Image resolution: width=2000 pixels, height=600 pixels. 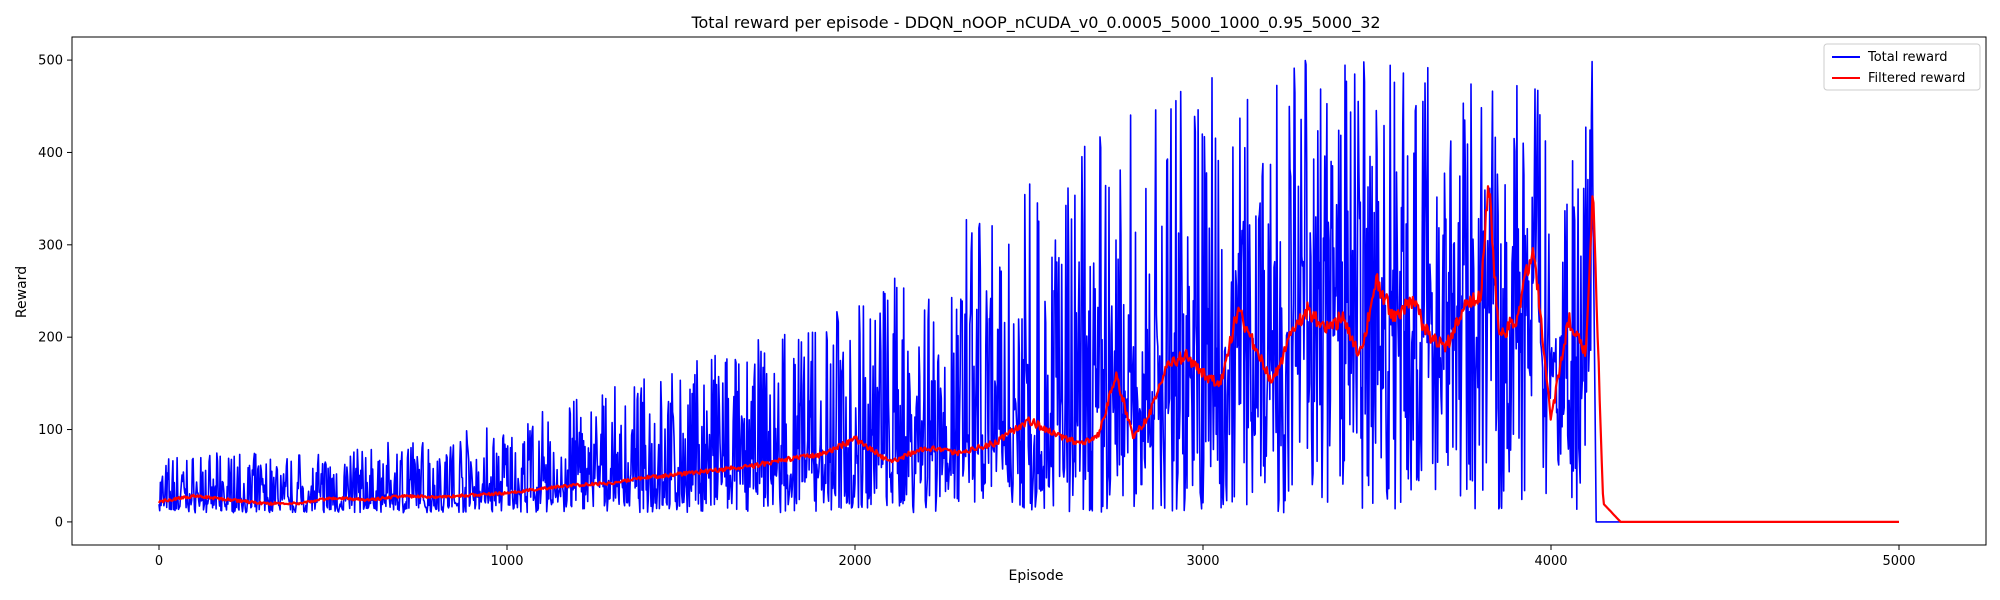 What do you see at coordinates (1907, 57) in the screenshot?
I see `legend-label-total-reward: Total reward` at bounding box center [1907, 57].